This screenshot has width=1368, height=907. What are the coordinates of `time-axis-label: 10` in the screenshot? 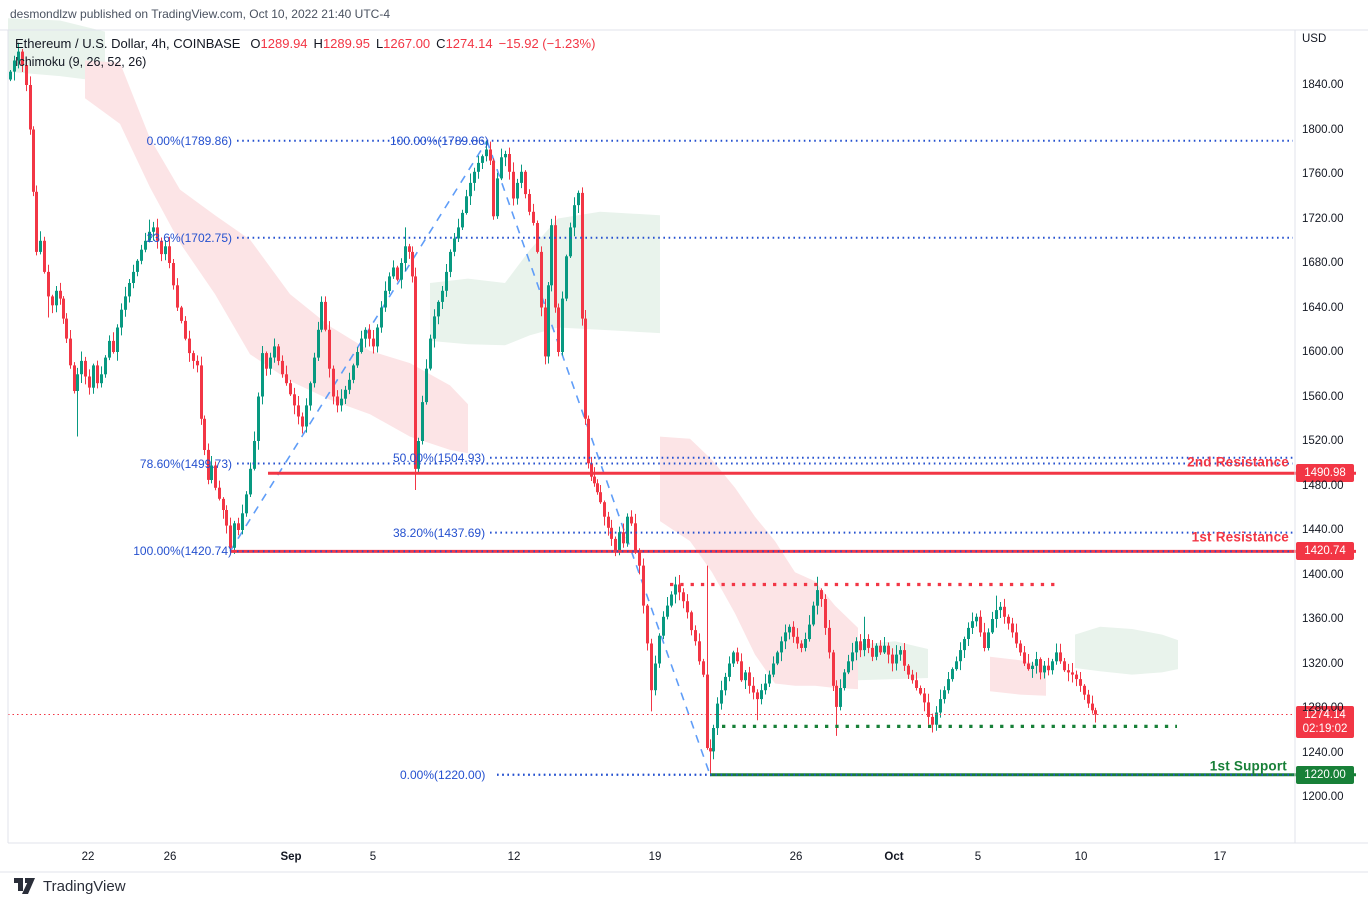 It's located at (1081, 857).